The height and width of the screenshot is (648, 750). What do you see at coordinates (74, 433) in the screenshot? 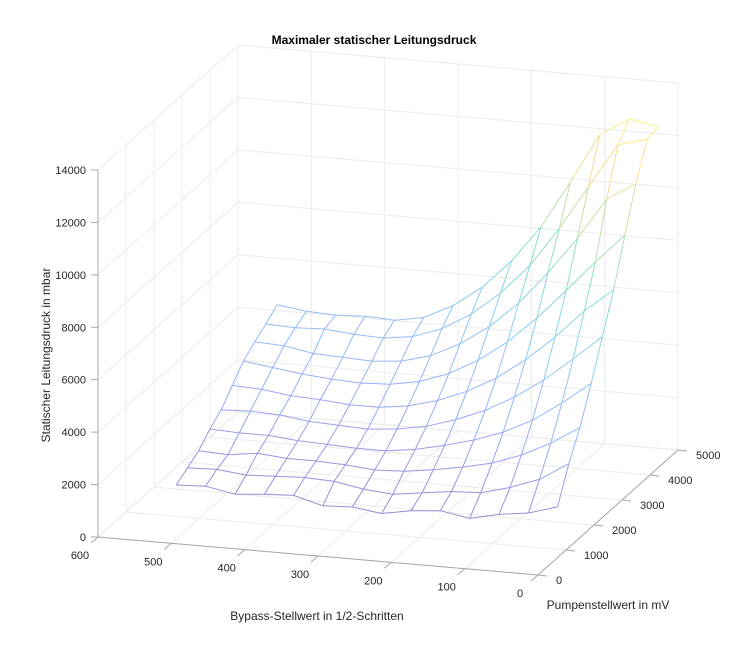
I see `z-tick-label: 4000` at bounding box center [74, 433].